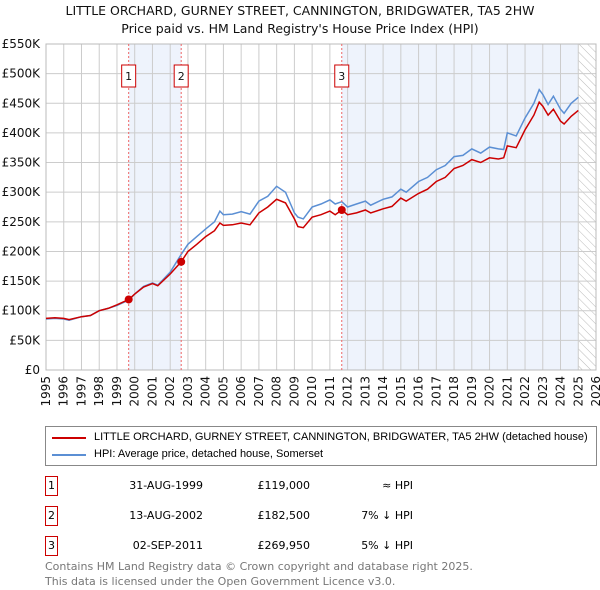  I want to click on y-tick-label: £500K, so click(22, 74).